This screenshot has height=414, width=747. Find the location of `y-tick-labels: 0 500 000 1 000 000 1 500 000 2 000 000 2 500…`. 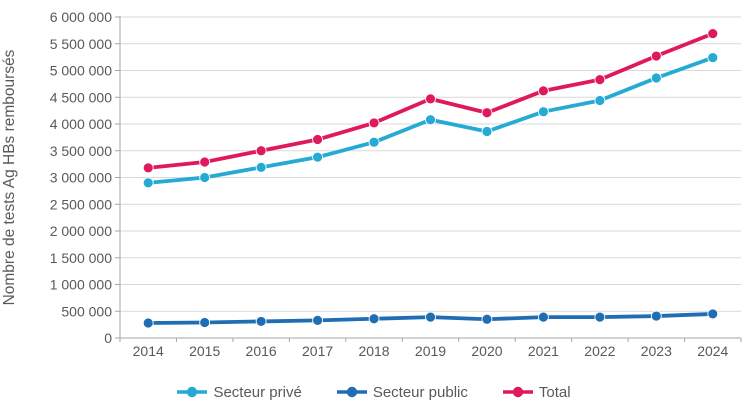

y-tick-labels: 0 500 000 1 000 000 1 500 000 2 000 000 2 500… is located at coordinates (81, 177).